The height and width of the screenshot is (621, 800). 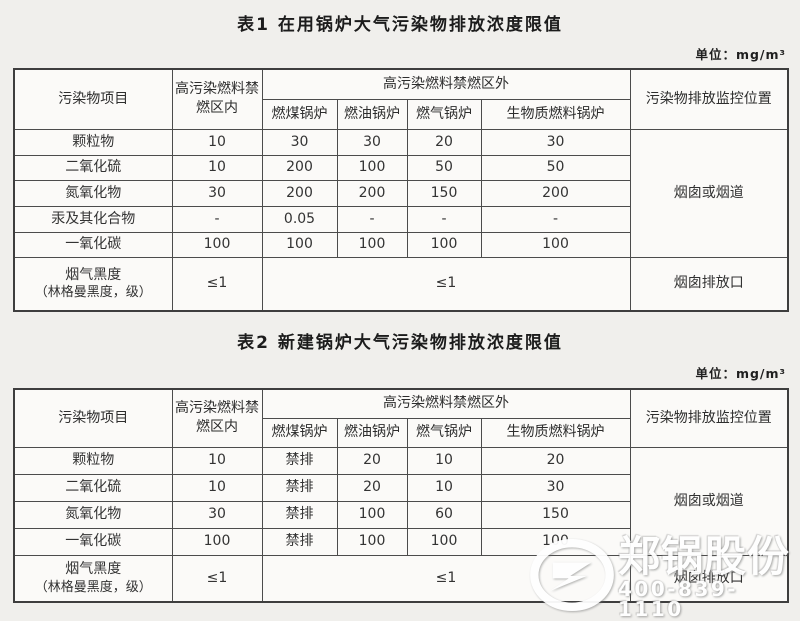 I want to click on table1-header-pollutant: 污染物项目, so click(x=93, y=99).